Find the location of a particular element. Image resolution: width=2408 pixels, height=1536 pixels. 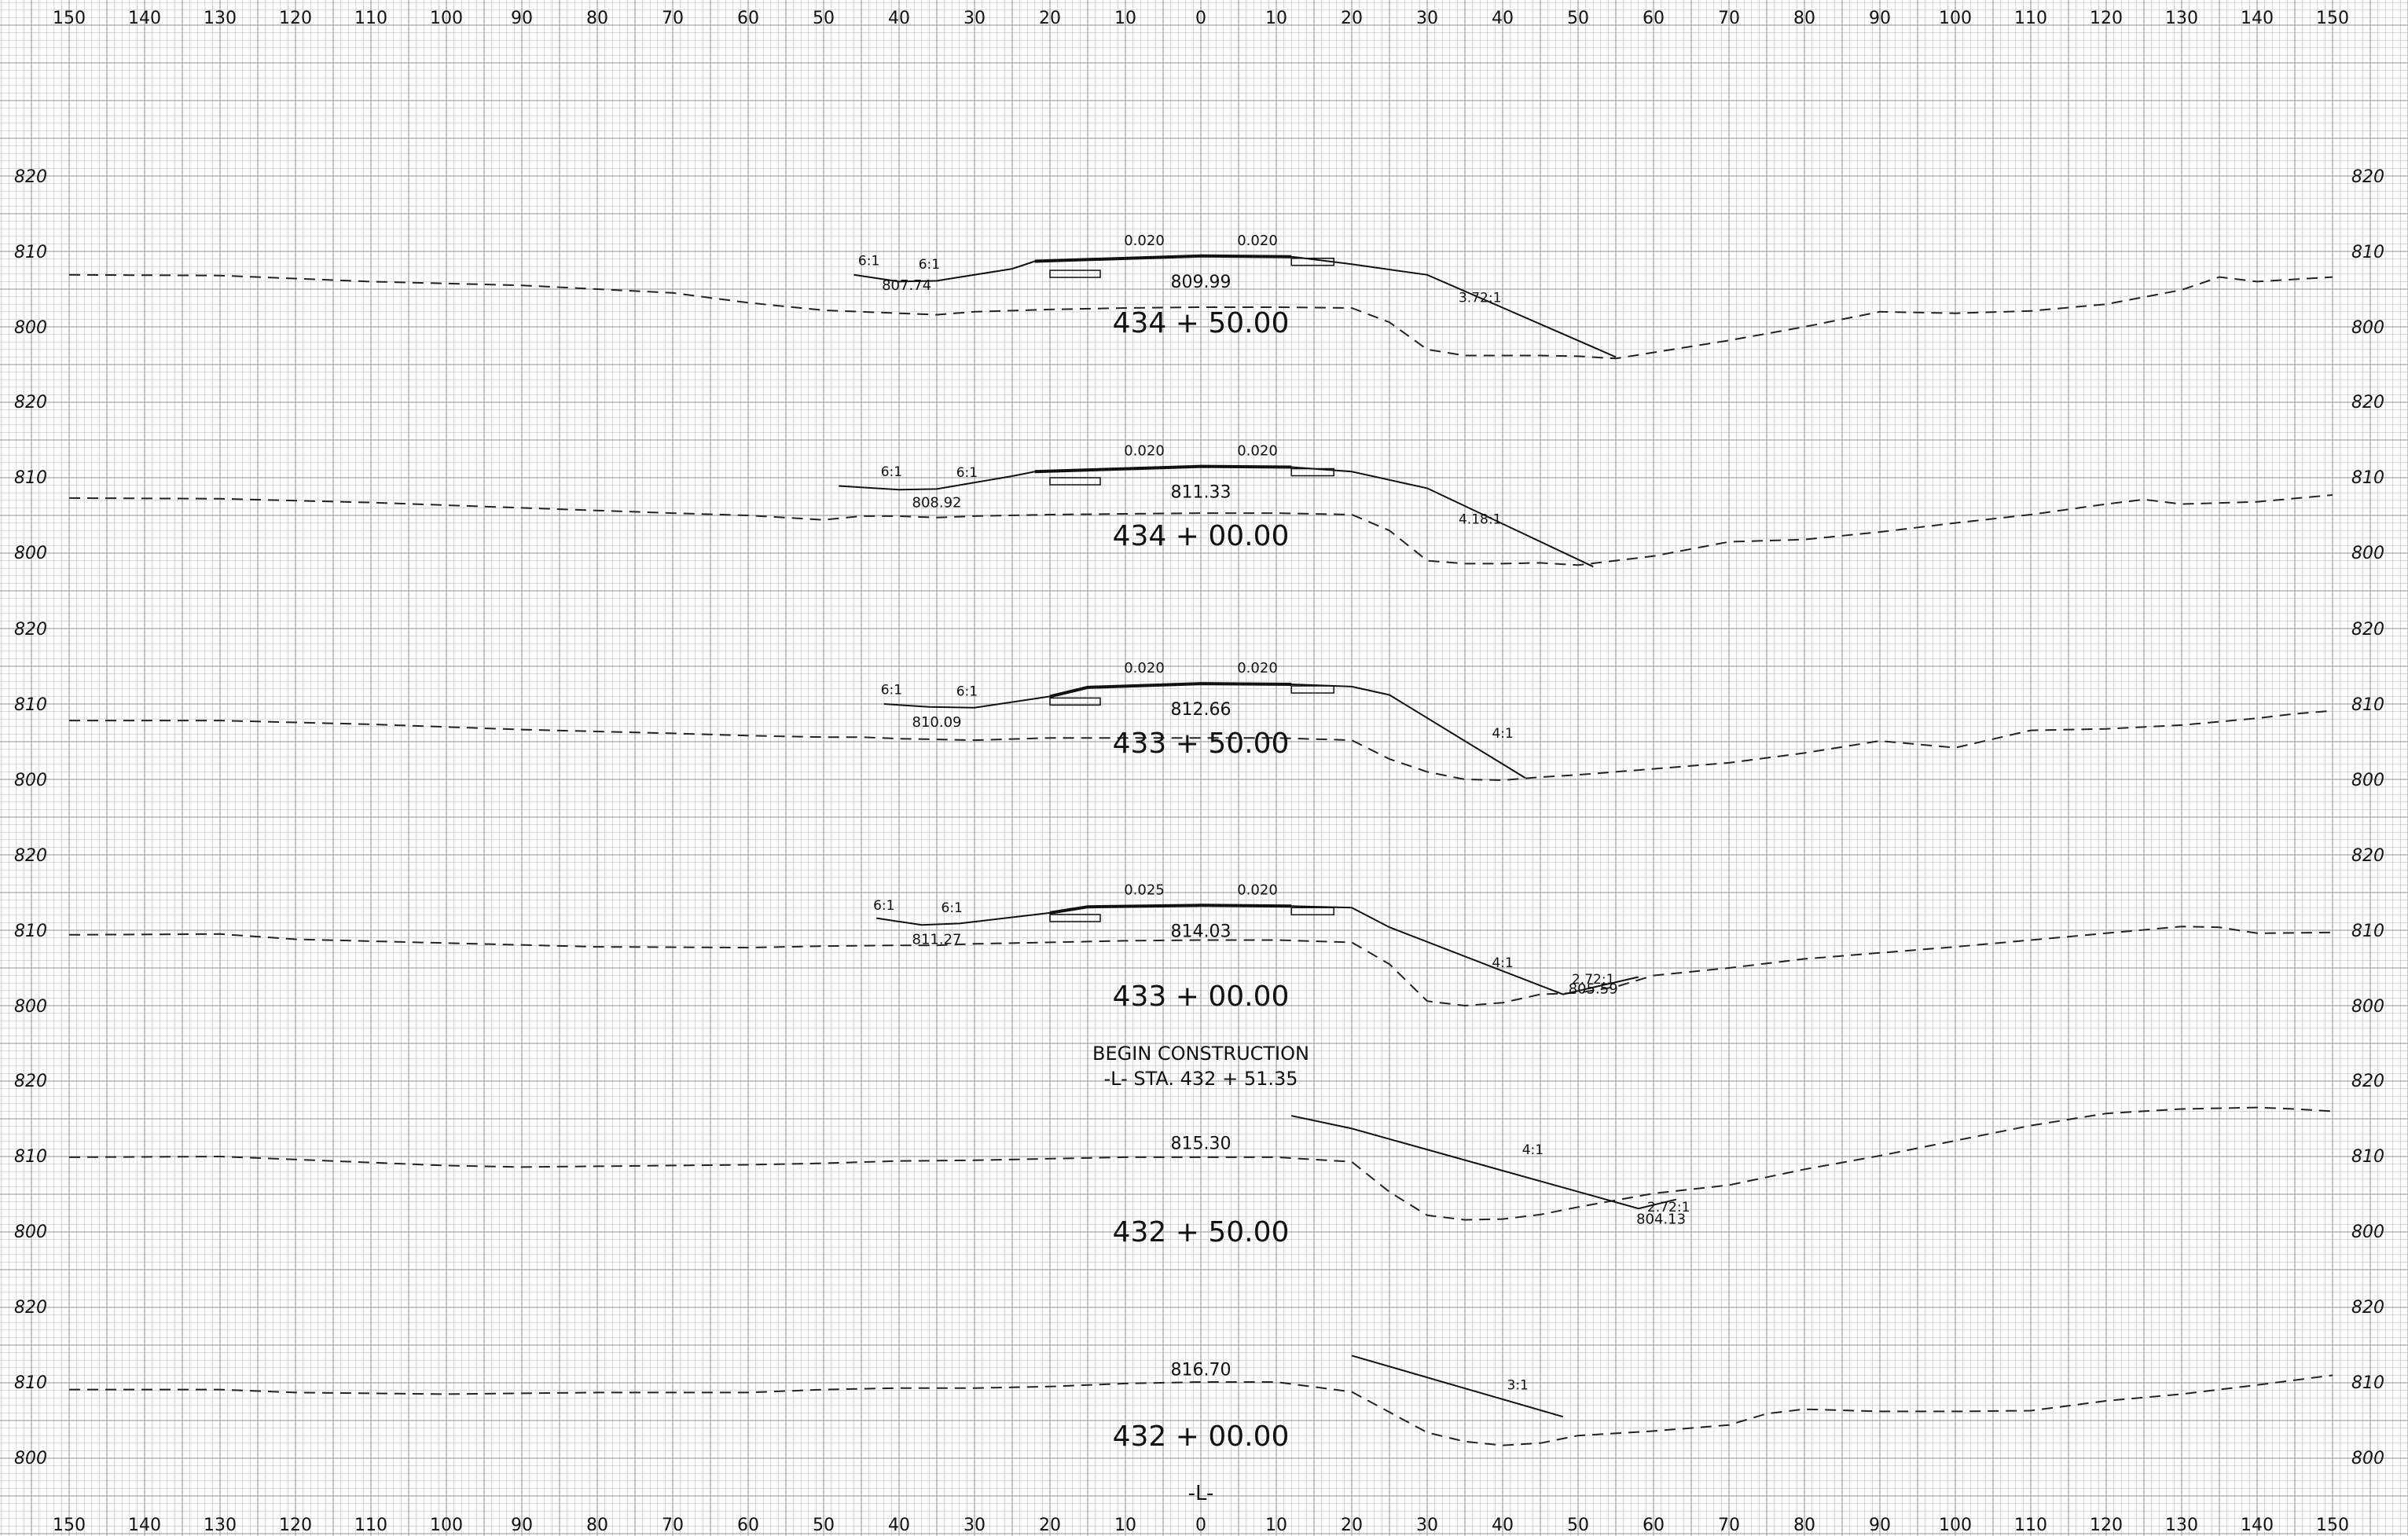

curb-left is located at coordinates (1075, 273).